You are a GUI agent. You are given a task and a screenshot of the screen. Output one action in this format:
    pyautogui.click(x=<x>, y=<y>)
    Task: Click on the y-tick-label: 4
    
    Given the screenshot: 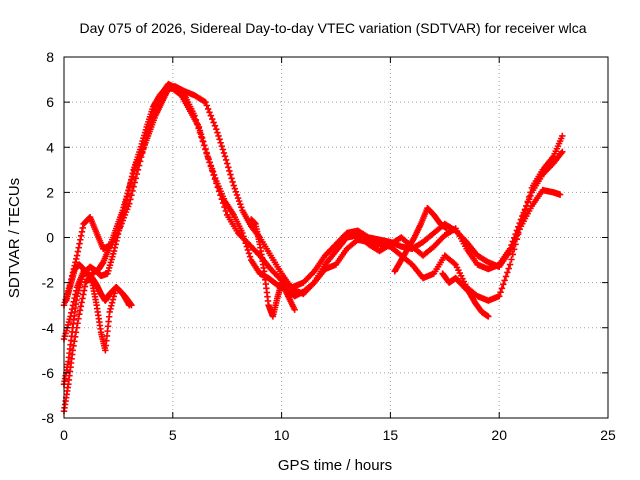 What is the action you would take?
    pyautogui.click(x=50, y=147)
    